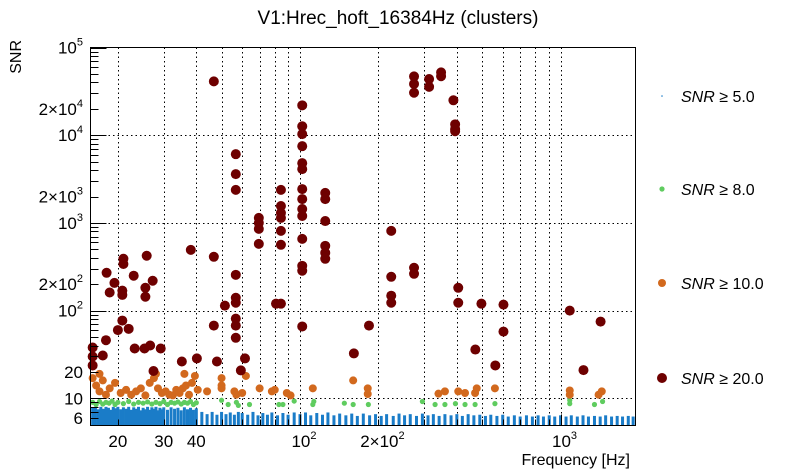 This screenshot has height=472, width=805. Describe the element at coordinates (722, 284) in the screenshot. I see `legend-label: SNR ≥ 10.0` at that location.